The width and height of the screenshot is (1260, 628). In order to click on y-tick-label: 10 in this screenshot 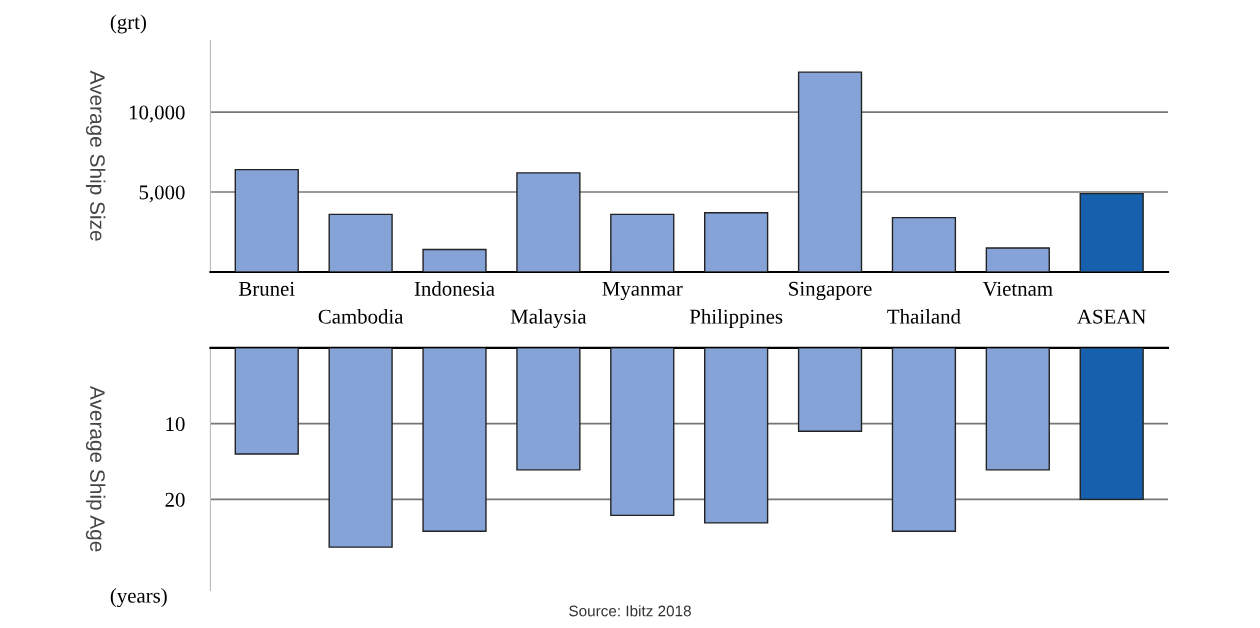, I will do `click(175, 424)`.